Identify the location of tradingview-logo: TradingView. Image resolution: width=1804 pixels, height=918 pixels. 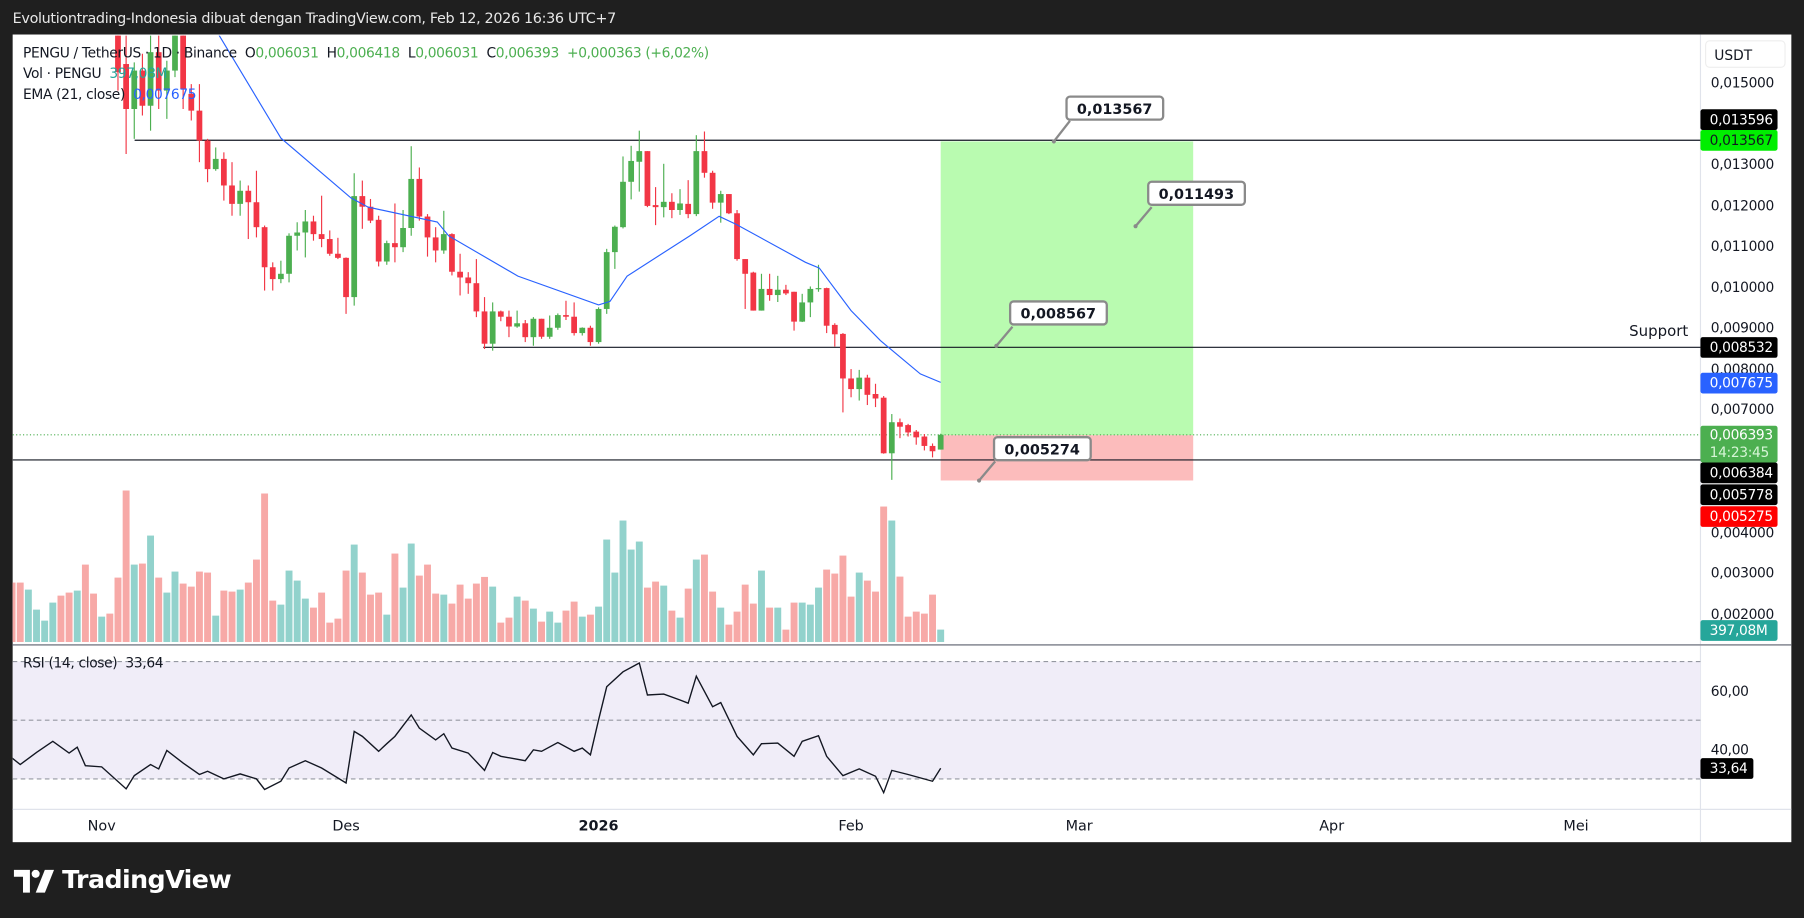
(122, 881).